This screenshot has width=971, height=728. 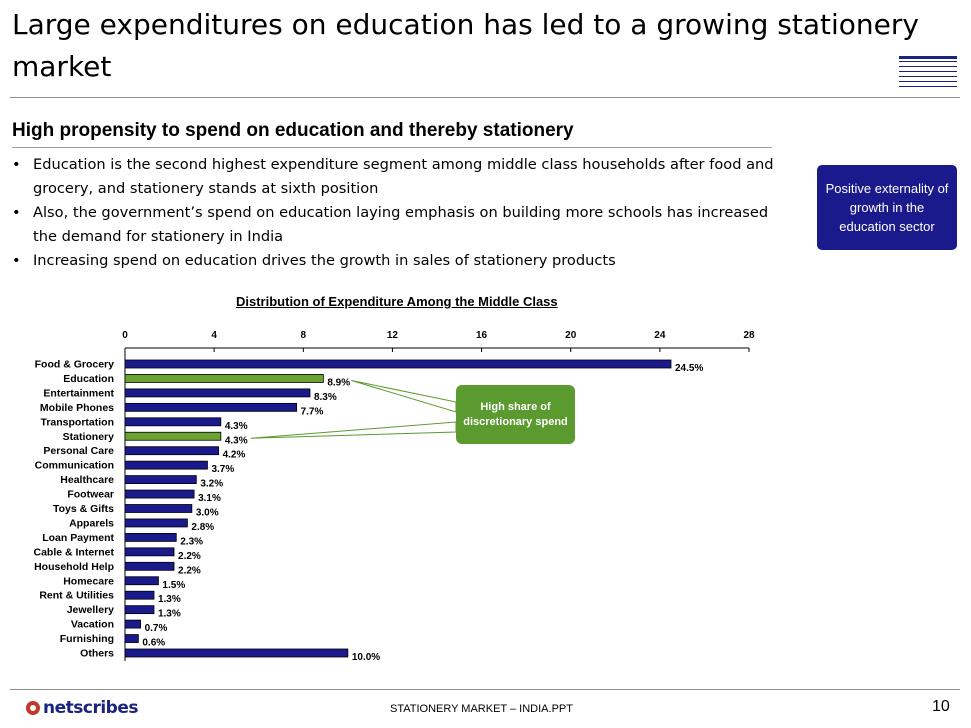 What do you see at coordinates (87, 480) in the screenshot?
I see `category-label: Healthcare` at bounding box center [87, 480].